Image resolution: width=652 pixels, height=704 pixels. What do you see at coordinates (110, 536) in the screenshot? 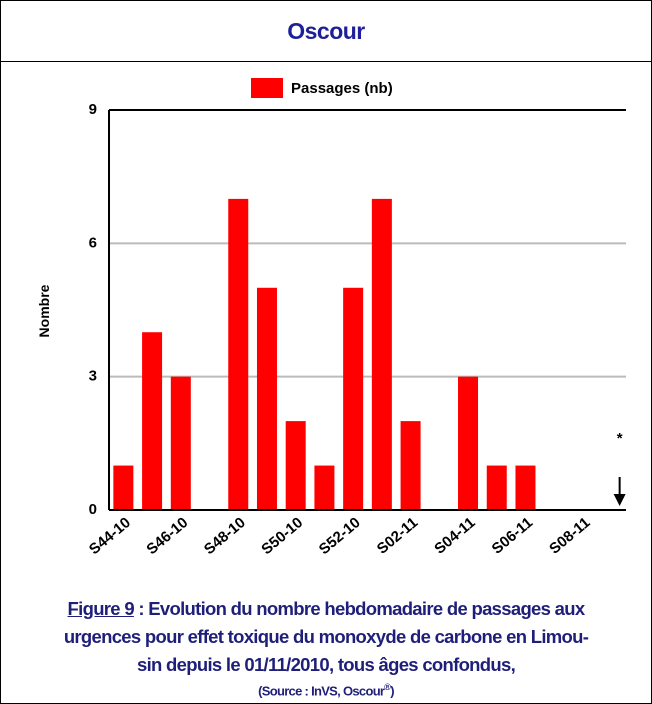
I see `x-tick-label: S44-10` at bounding box center [110, 536].